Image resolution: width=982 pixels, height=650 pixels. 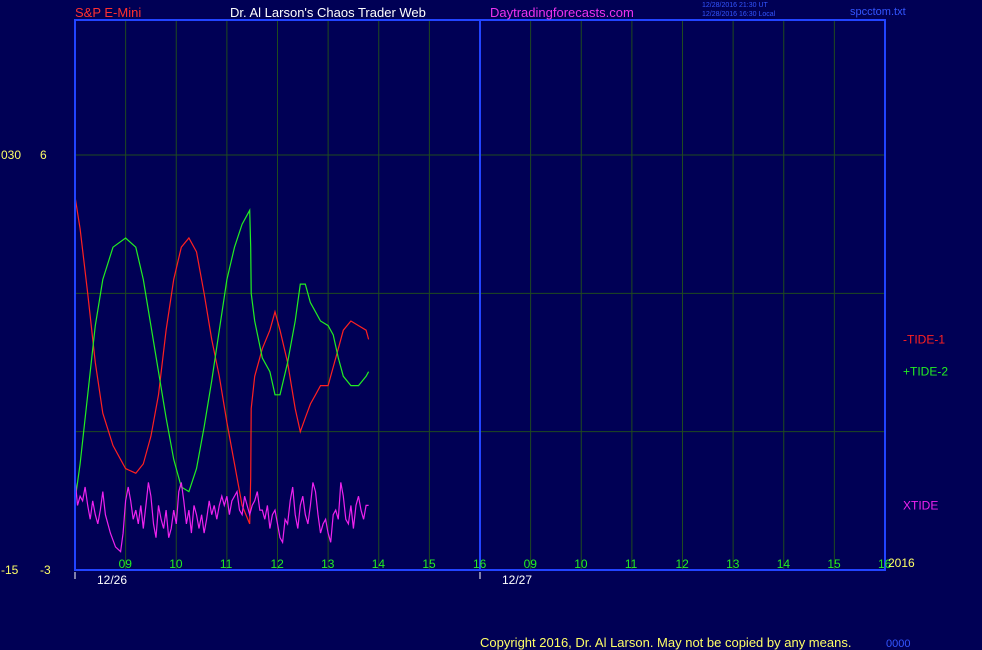 I want to click on y-axis-label-outer: -15, so click(x=10, y=570).